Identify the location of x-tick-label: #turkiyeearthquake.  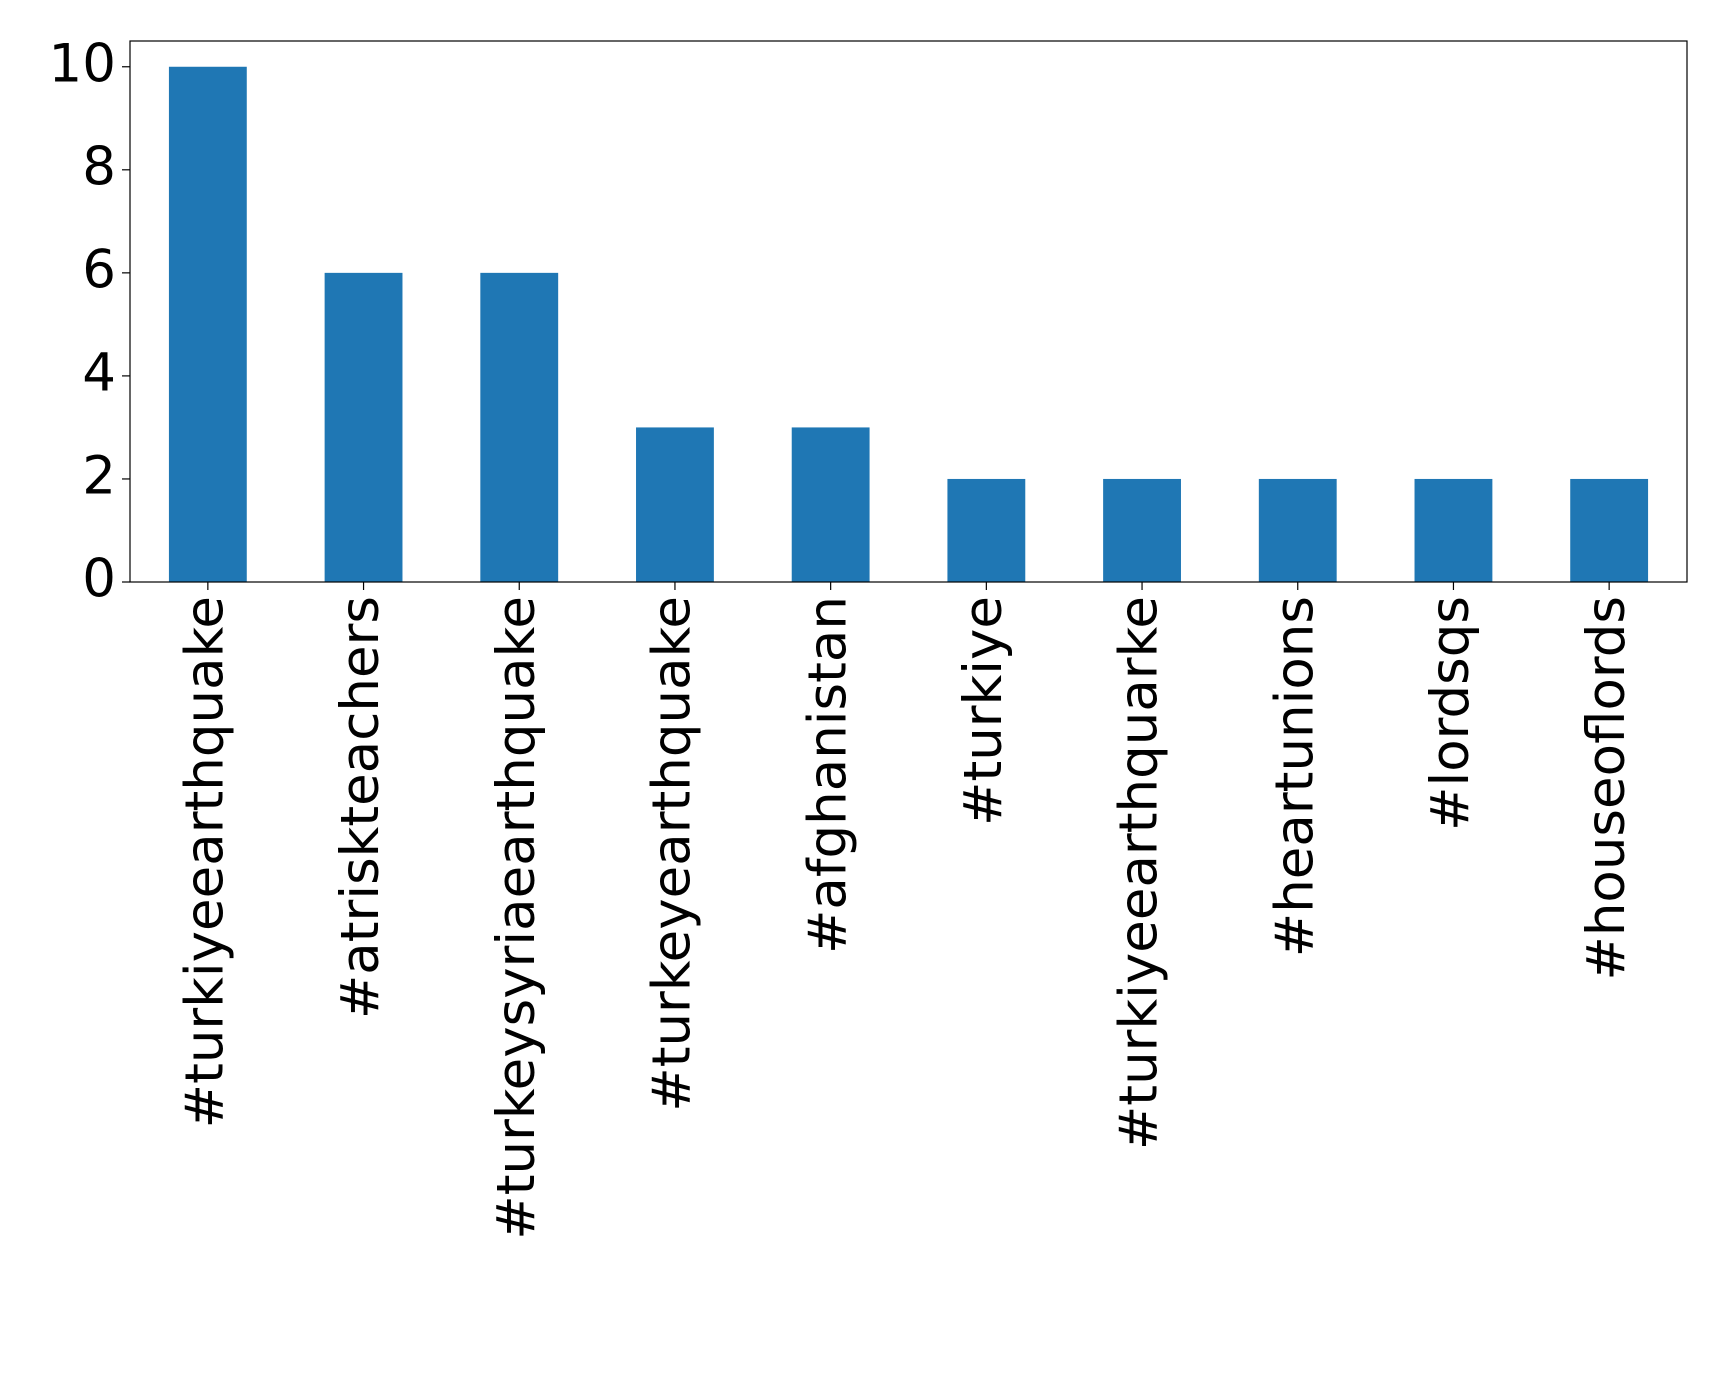
(204, 862).